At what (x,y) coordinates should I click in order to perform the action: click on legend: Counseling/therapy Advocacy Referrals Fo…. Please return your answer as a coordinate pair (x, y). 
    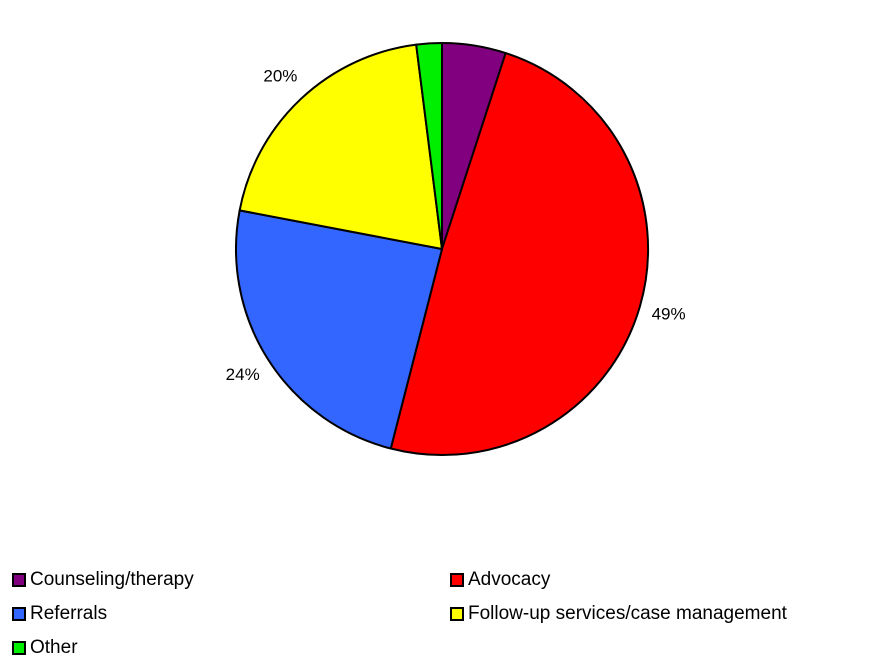
    Looking at the image, I should click on (447, 610).